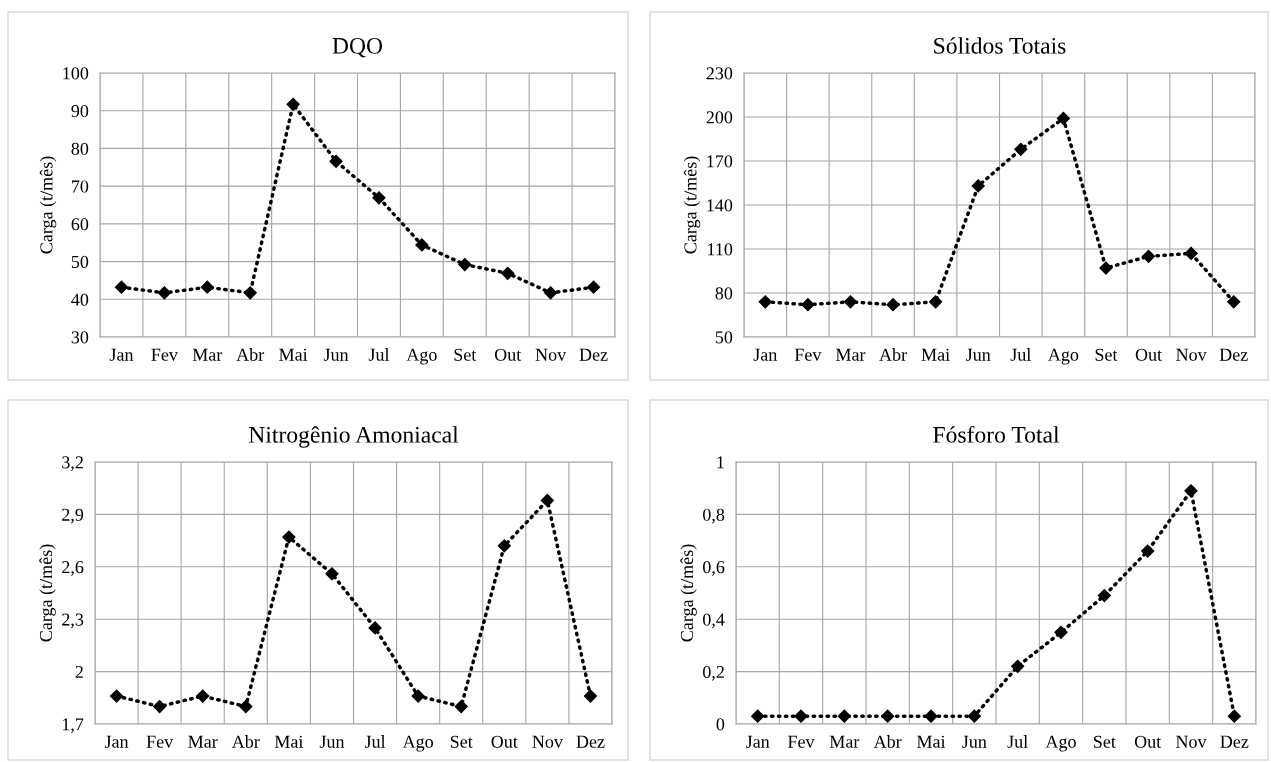 Image resolution: width=1271 pixels, height=762 pixels. What do you see at coordinates (80, 186) in the screenshot?
I see `y-tick-label: 70` at bounding box center [80, 186].